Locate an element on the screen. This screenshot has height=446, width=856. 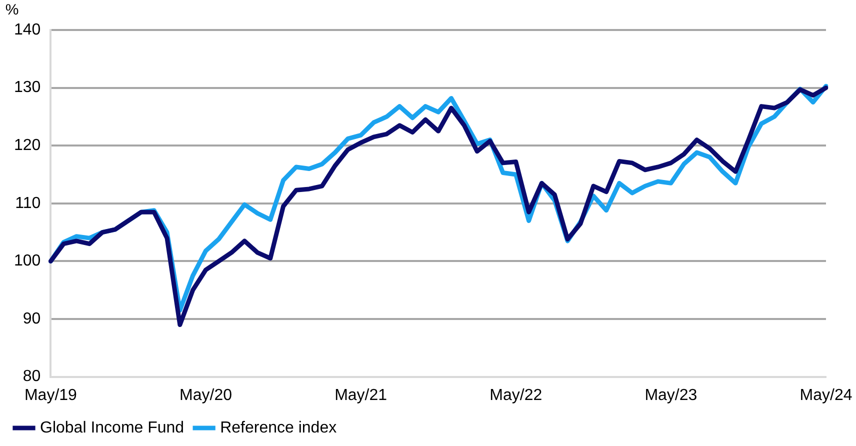
x-tick-label: May/22 is located at coordinates (516, 395).